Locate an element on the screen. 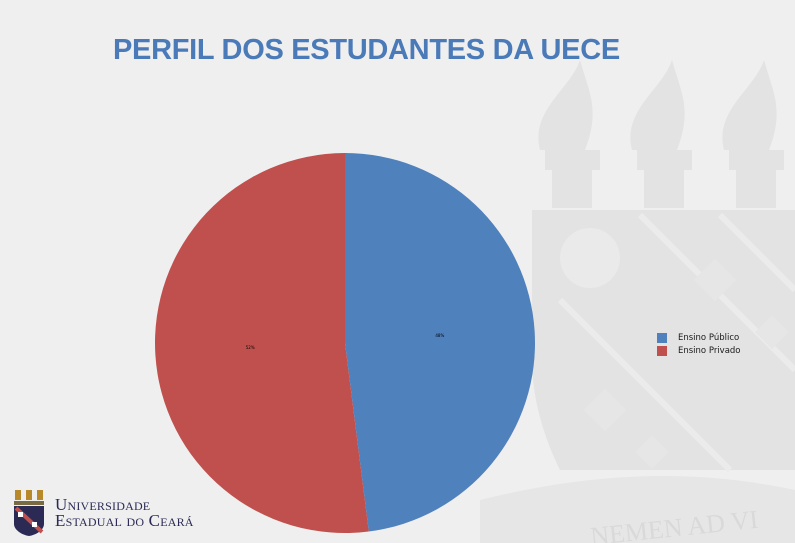  legend-label: Ensino Privado is located at coordinates (709, 350).